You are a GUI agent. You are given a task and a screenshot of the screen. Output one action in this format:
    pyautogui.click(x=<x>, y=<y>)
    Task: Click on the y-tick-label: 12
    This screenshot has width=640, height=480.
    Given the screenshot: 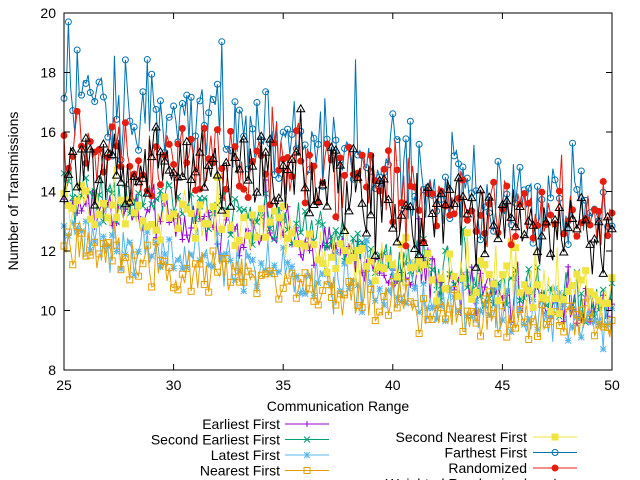 What is the action you would take?
    pyautogui.click(x=48, y=251)
    